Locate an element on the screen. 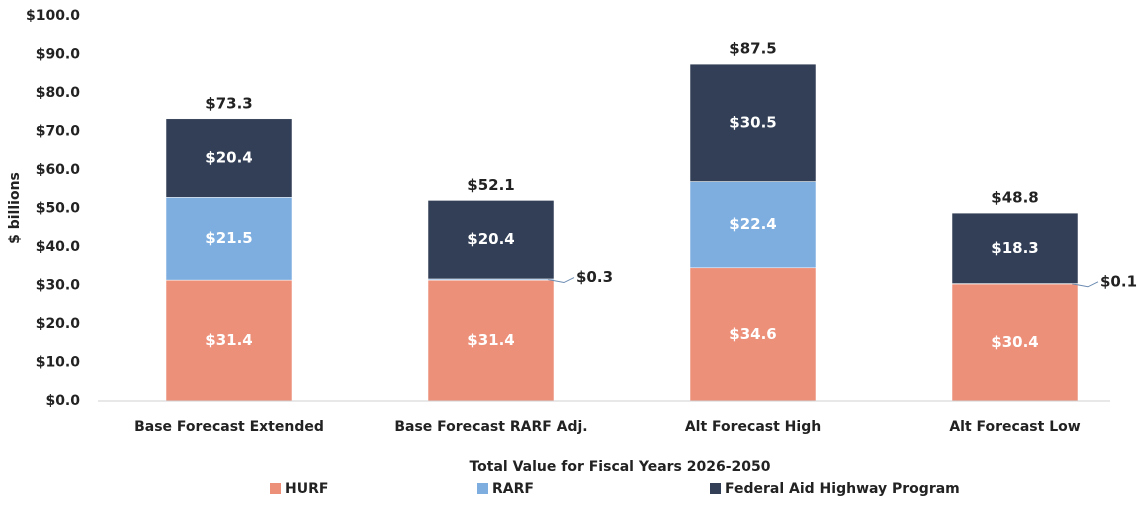 This screenshot has width=1138, height=512. y-tick-label: $100.0 is located at coordinates (53, 16).